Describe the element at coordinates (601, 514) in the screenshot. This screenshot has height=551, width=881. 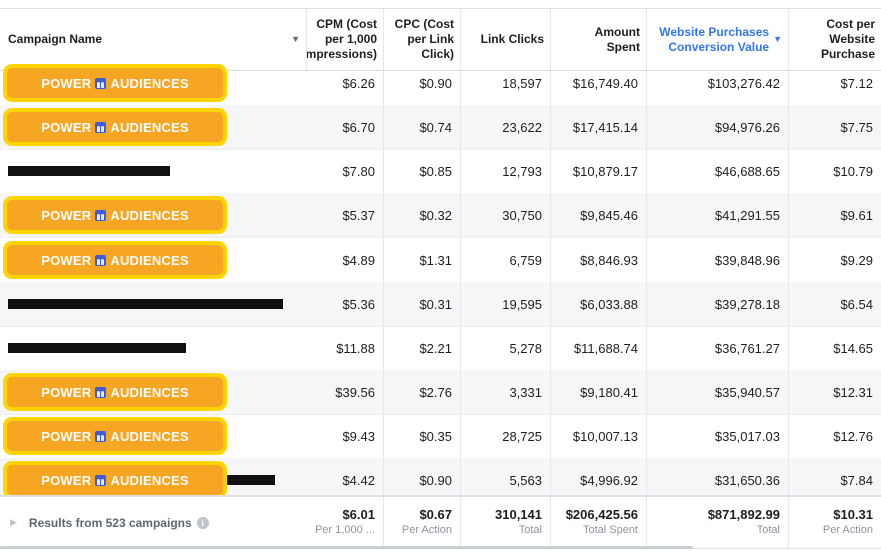
I see `summary-value: $206,425.56` at that location.